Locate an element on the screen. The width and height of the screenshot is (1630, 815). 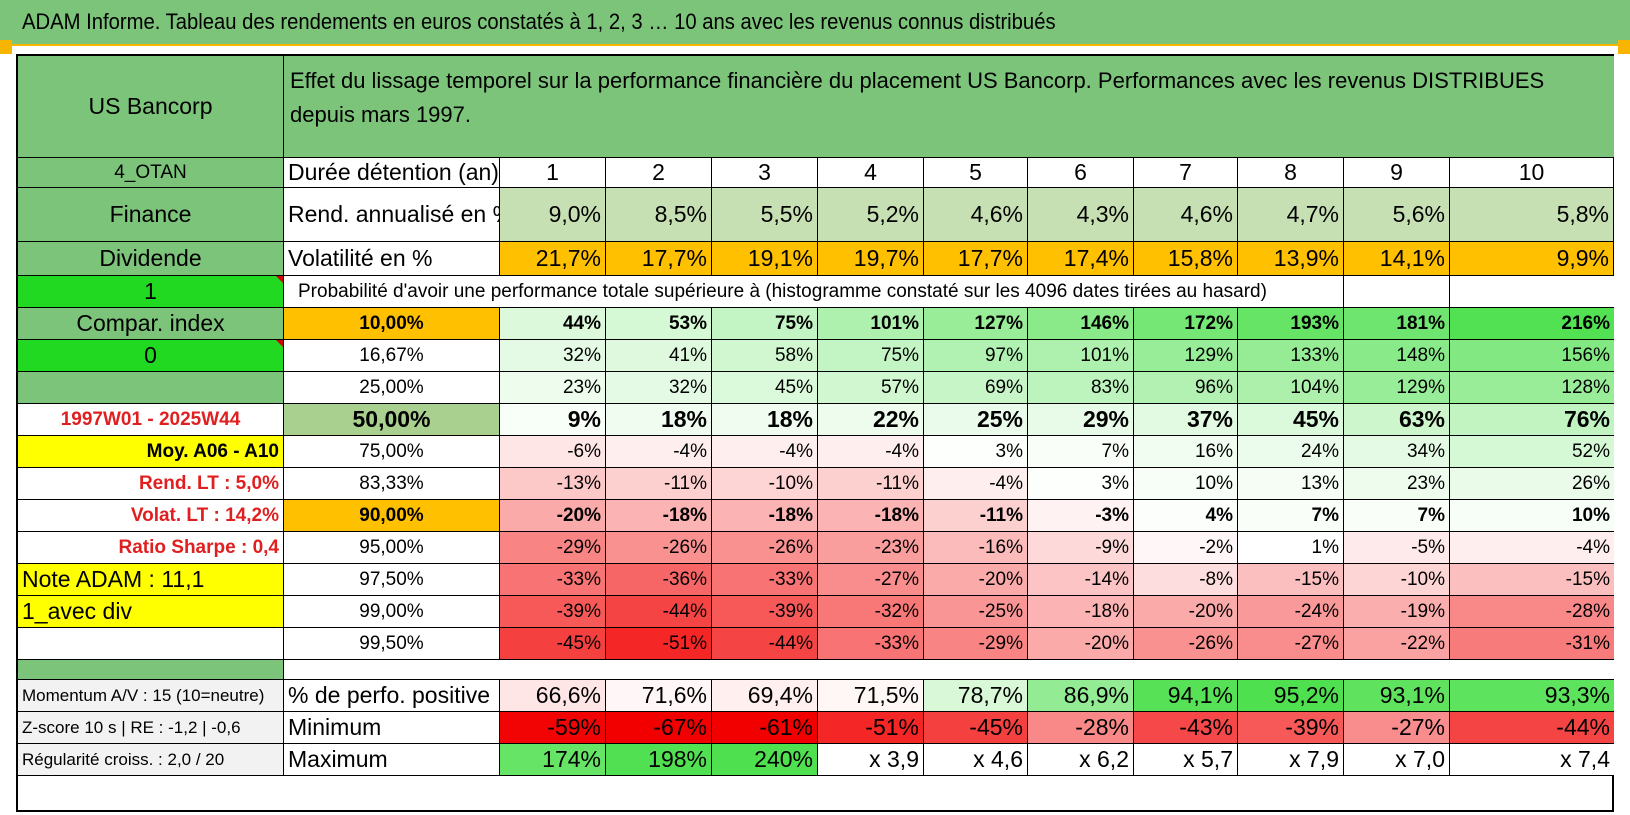
perf-cell-r5-c9: 34% is located at coordinates (1397, 452).